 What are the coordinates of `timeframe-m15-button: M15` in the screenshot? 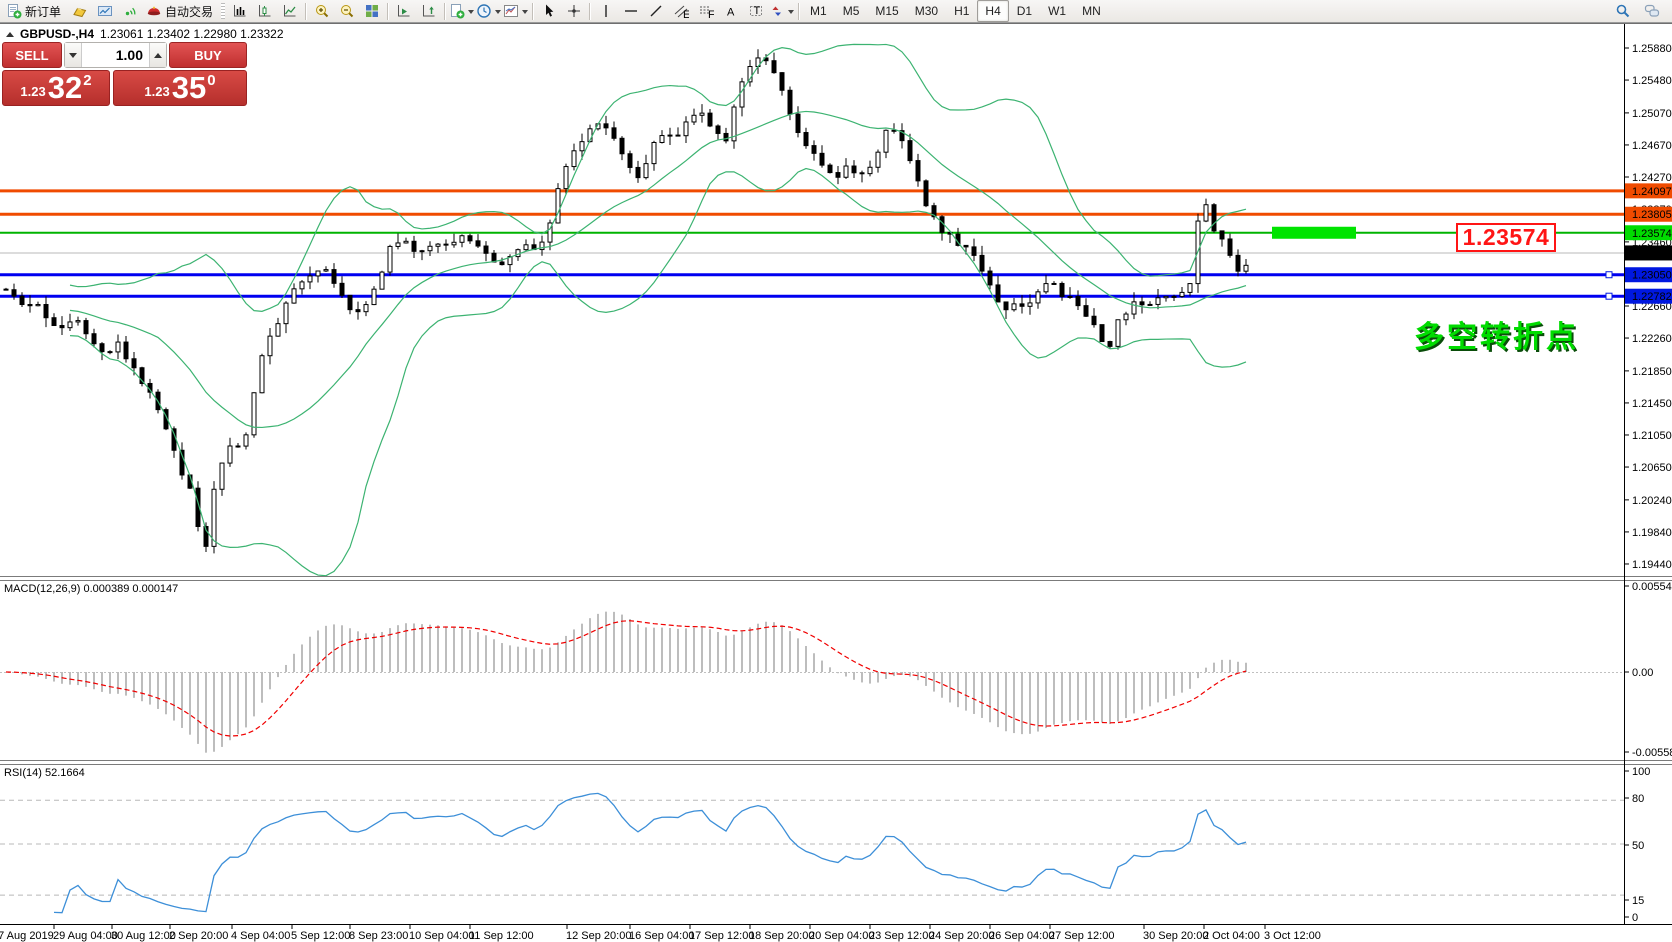 It's located at (887, 11).